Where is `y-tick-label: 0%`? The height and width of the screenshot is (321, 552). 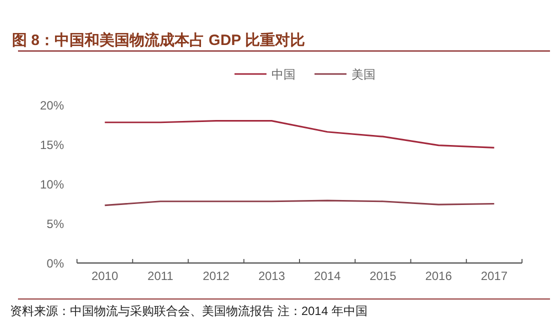 y-tick-label: 0% is located at coordinates (55, 263).